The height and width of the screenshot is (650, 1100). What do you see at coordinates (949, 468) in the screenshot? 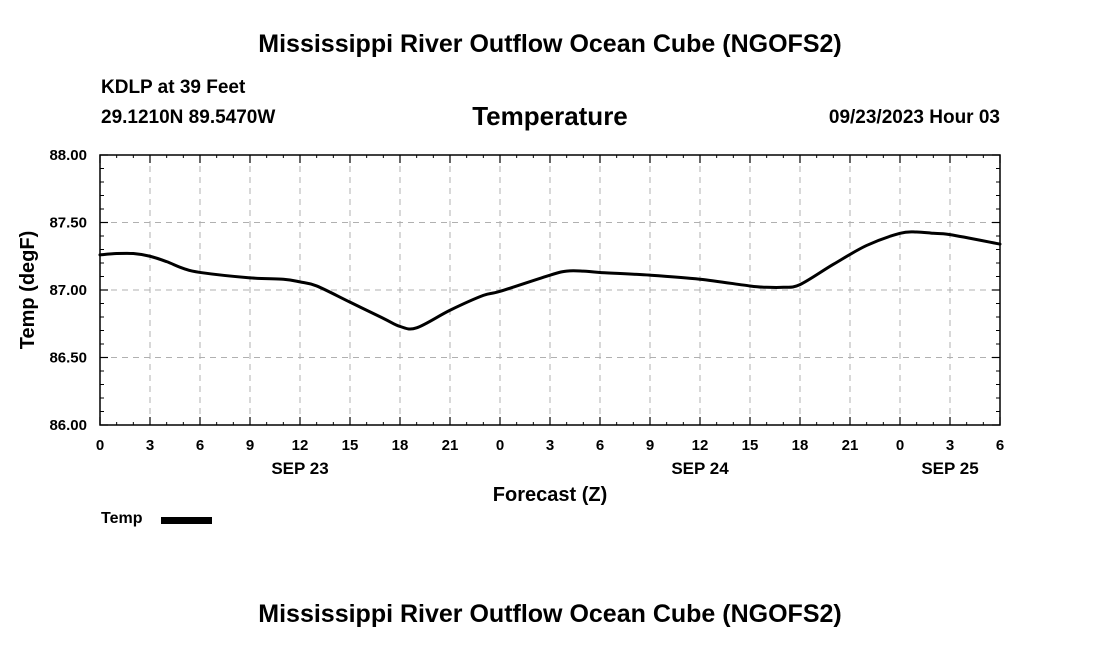
I see `x-date-label: SEP 25` at bounding box center [949, 468].